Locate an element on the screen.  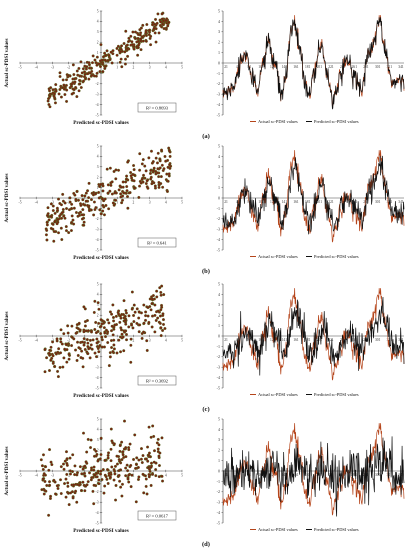
x-tick-label: 4 is located at coordinates (166, 341).